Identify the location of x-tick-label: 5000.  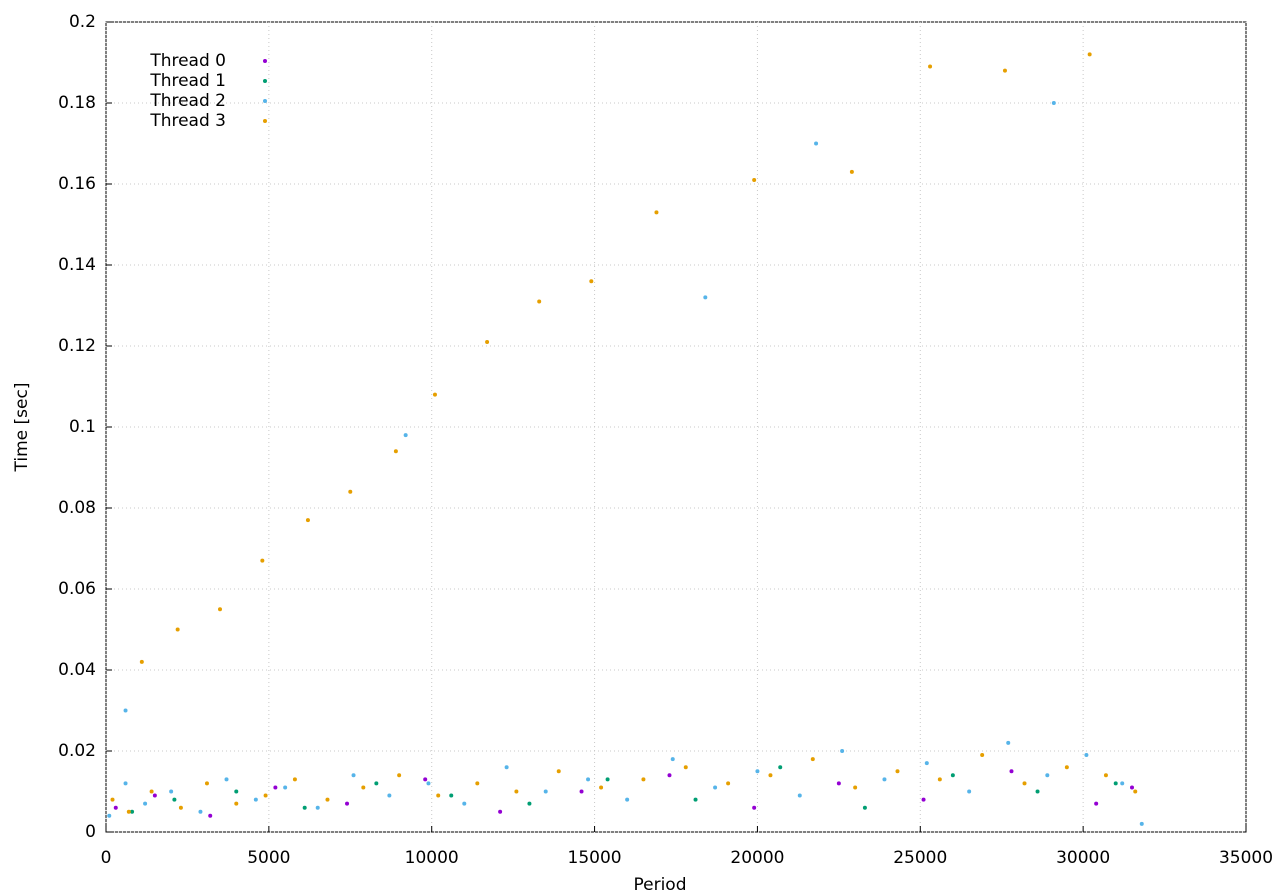
(268, 858).